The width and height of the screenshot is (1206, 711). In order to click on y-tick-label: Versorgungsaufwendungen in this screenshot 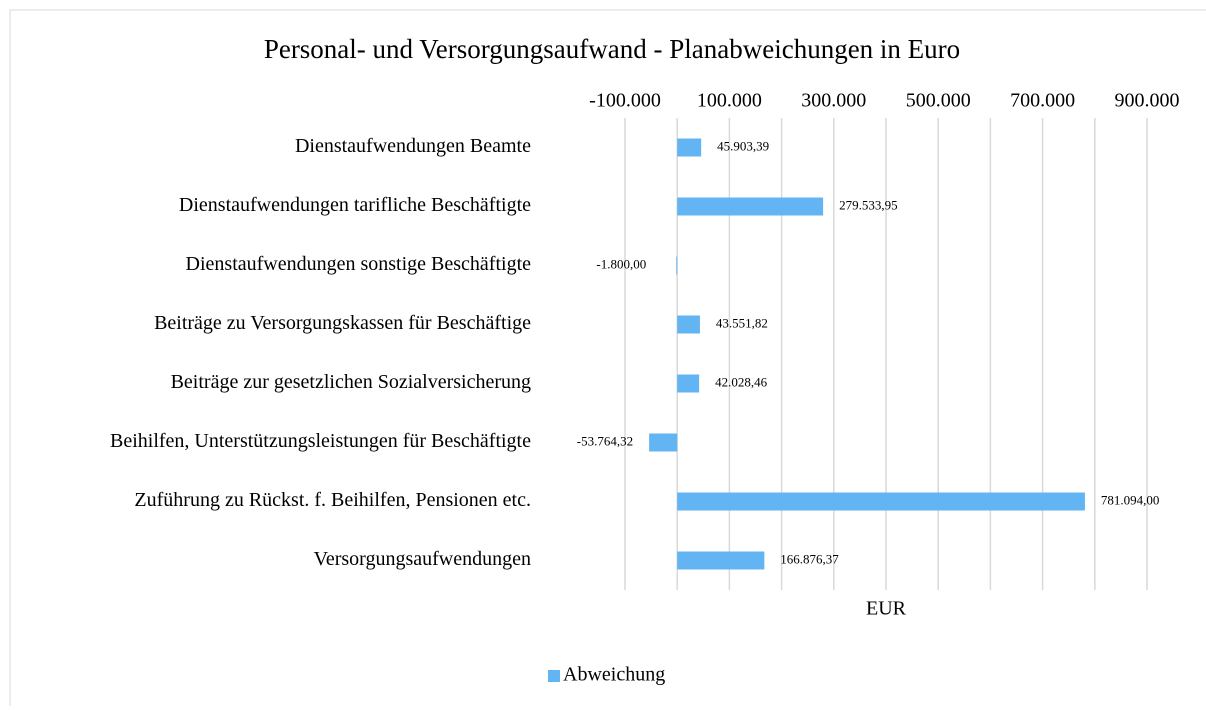, I will do `click(422, 559)`.